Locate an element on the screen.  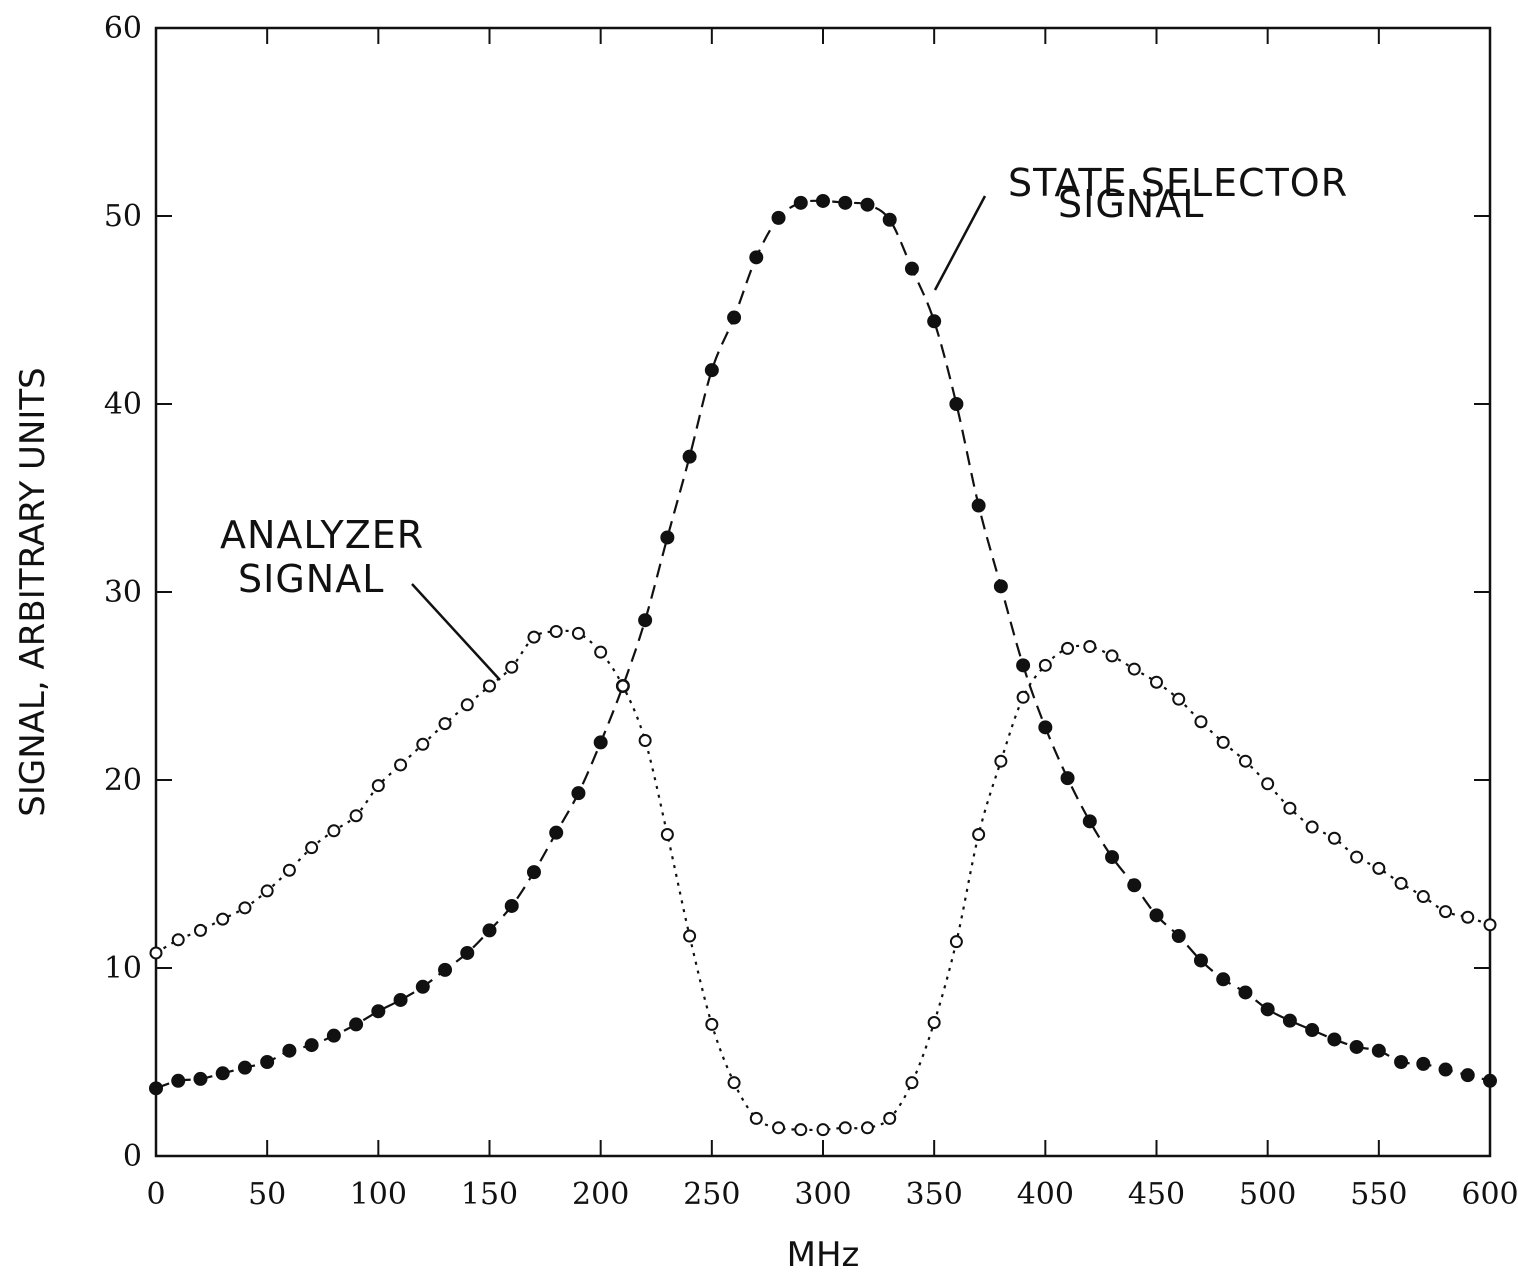
y-tick-label: 0 is located at coordinates (132, 1156).